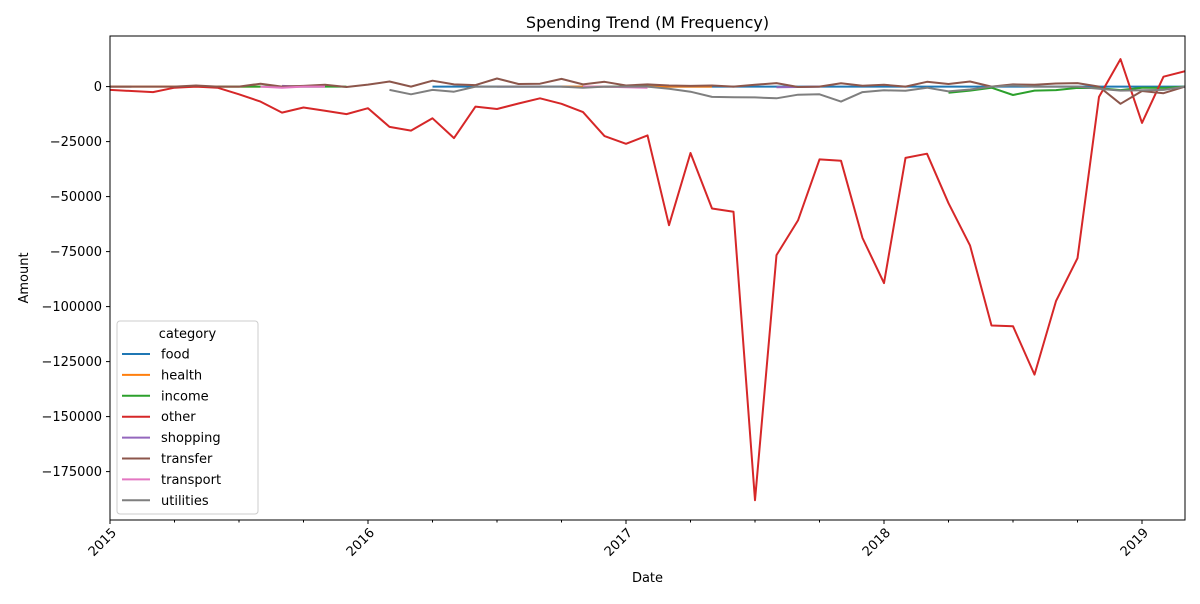 This screenshot has width=1200, height=604. Describe the element at coordinates (178, 417) in the screenshot. I see `legend-label-other: other` at that location.